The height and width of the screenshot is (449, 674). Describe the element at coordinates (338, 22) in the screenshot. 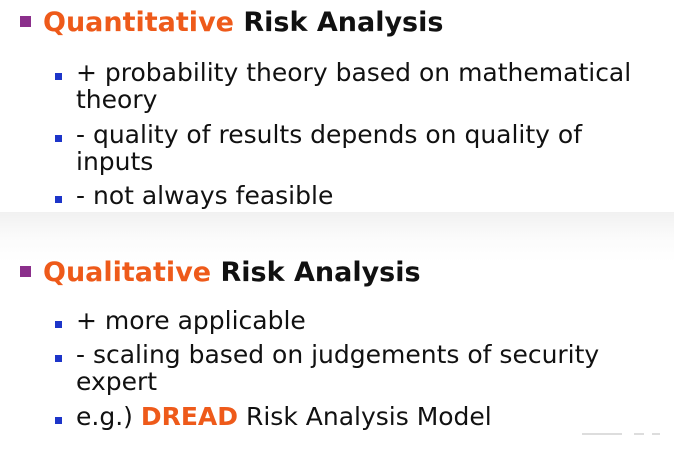

I see `quantitative-heading-rest: Risk Analysis` at that location.